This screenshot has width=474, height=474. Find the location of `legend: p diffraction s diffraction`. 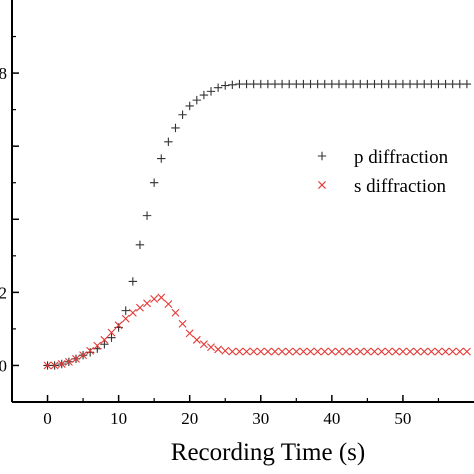

legend: p diffraction s diffraction is located at coordinates (383, 172).